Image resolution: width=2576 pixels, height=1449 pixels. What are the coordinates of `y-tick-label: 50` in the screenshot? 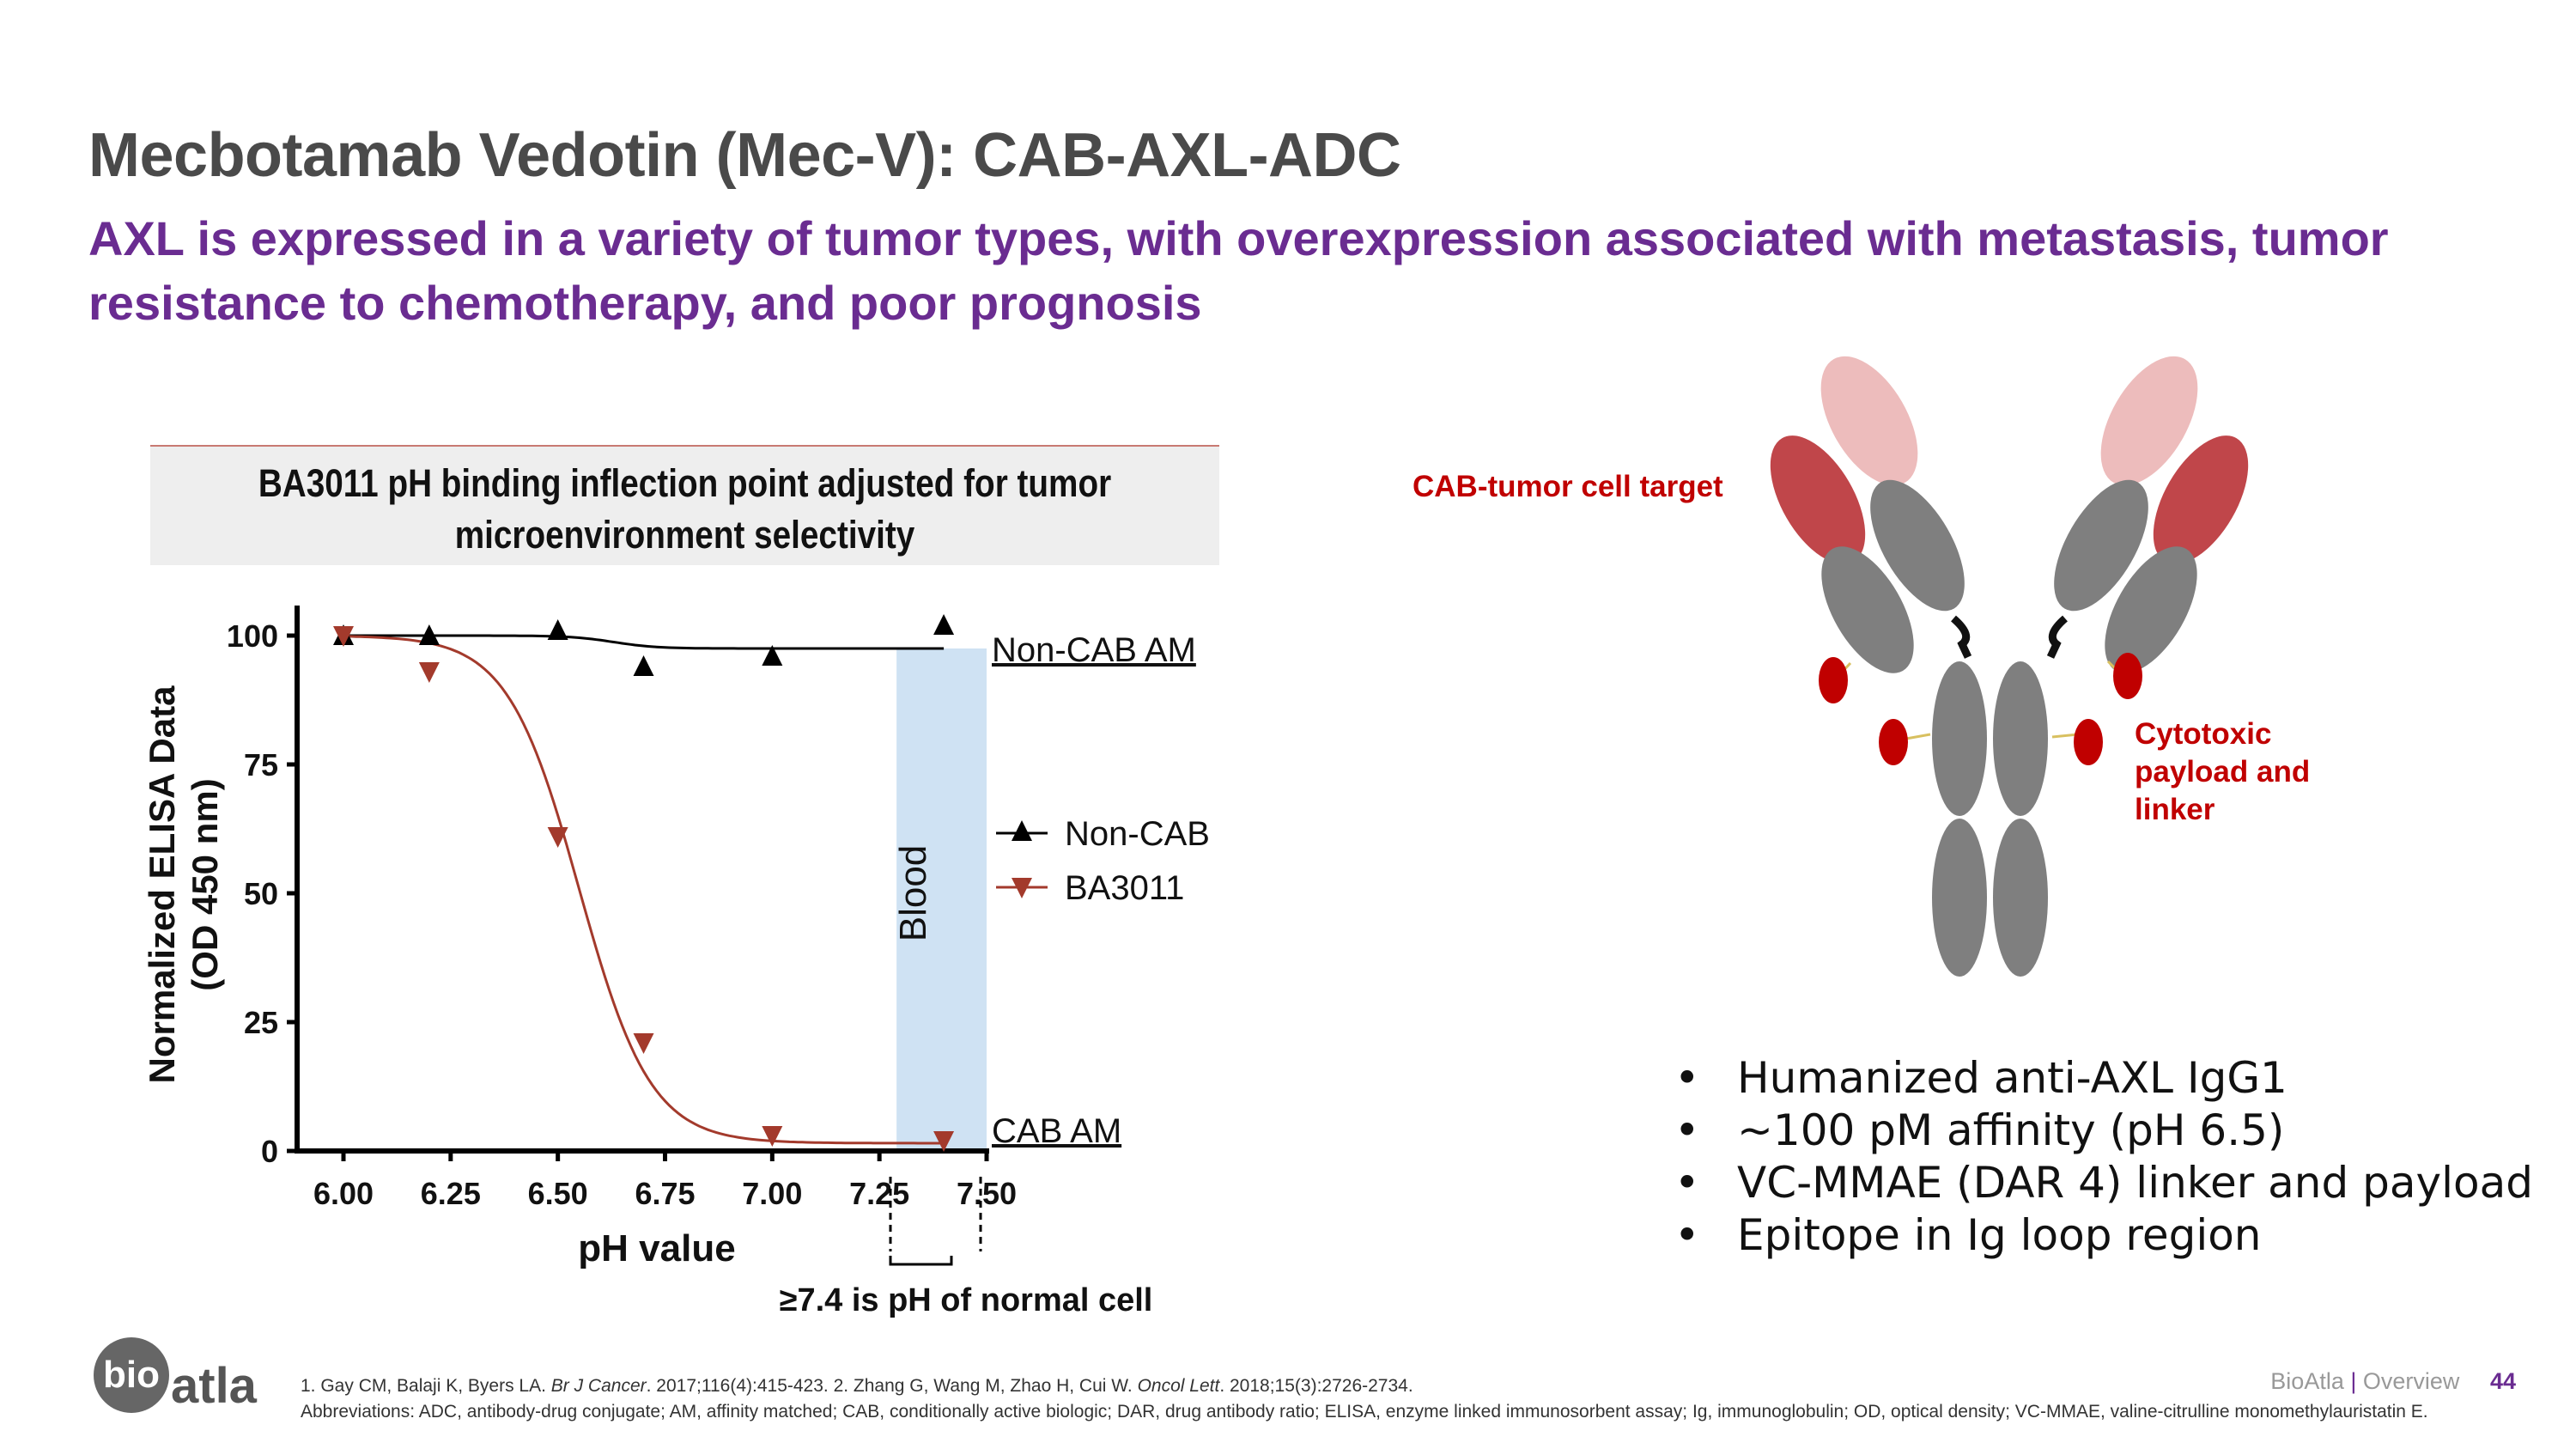 It's located at (261, 893).